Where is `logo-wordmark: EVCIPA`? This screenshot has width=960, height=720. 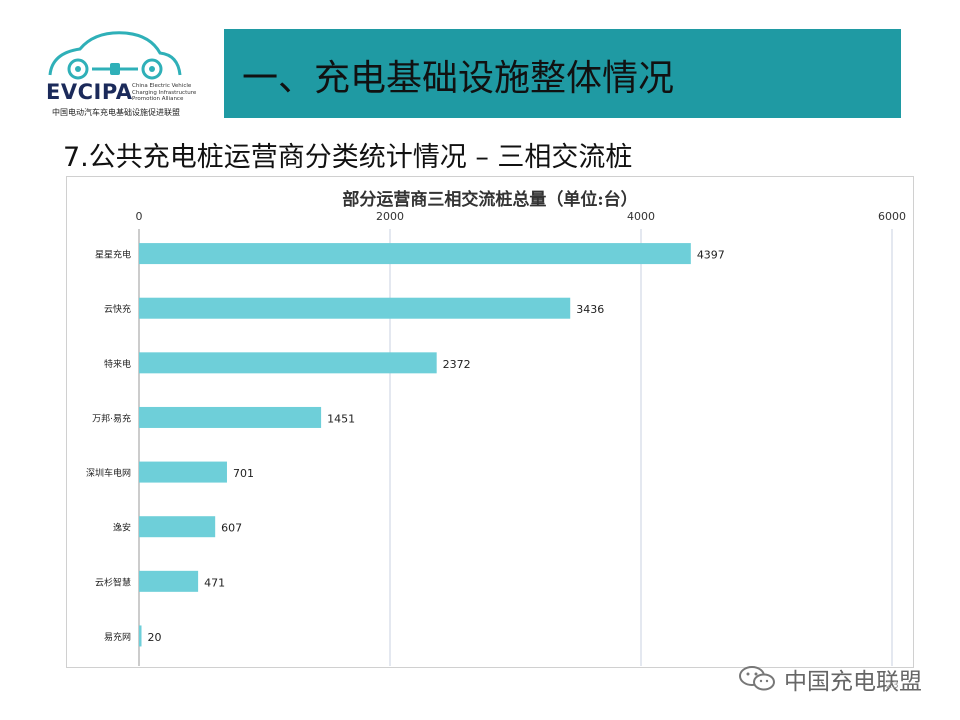 logo-wordmark: EVCIPA is located at coordinates (89, 92).